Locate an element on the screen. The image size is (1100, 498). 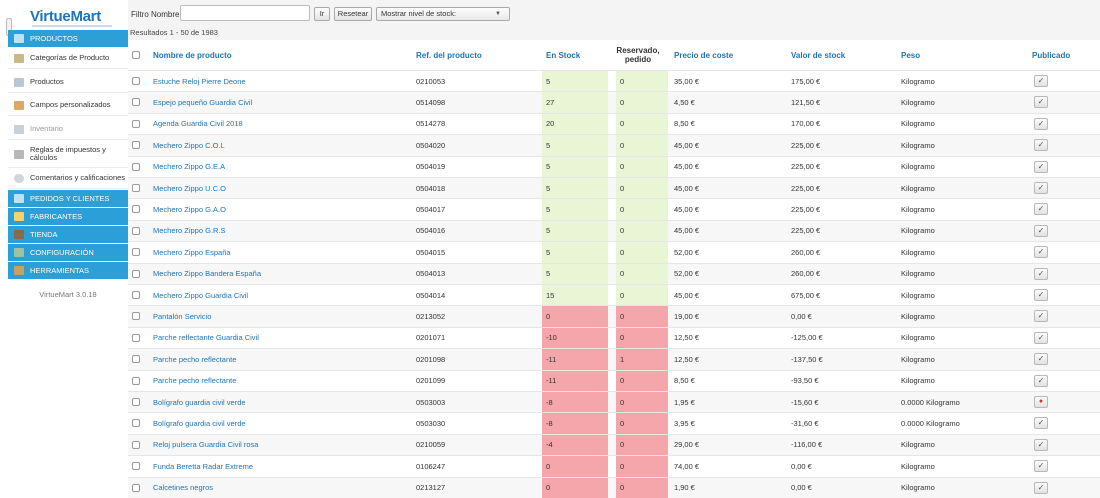
virtuemart-logo: VirtueMart is located at coordinates (65, 17).